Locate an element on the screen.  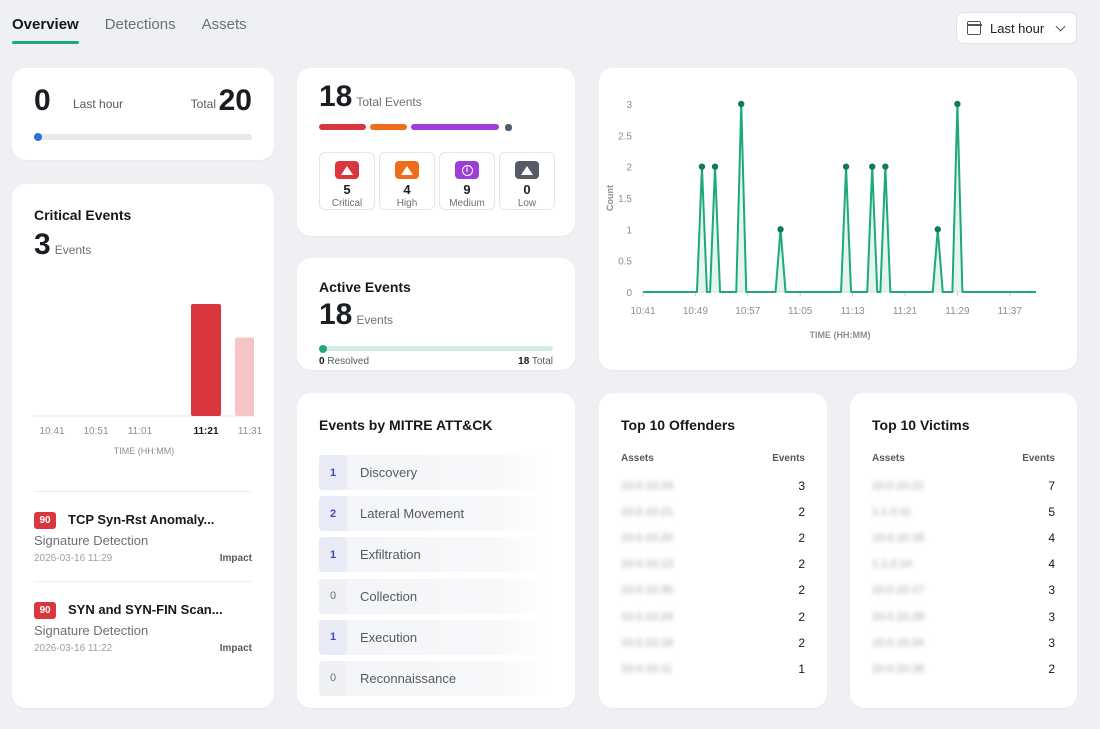
assets-column-header: Assets is located at coordinates (888, 458).